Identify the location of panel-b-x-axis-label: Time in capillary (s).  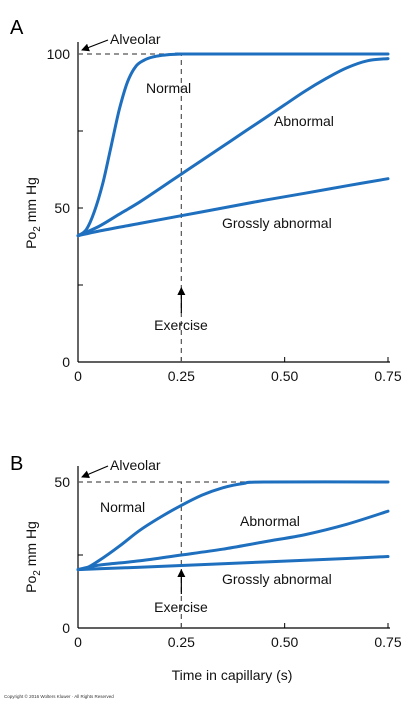
(232, 675).